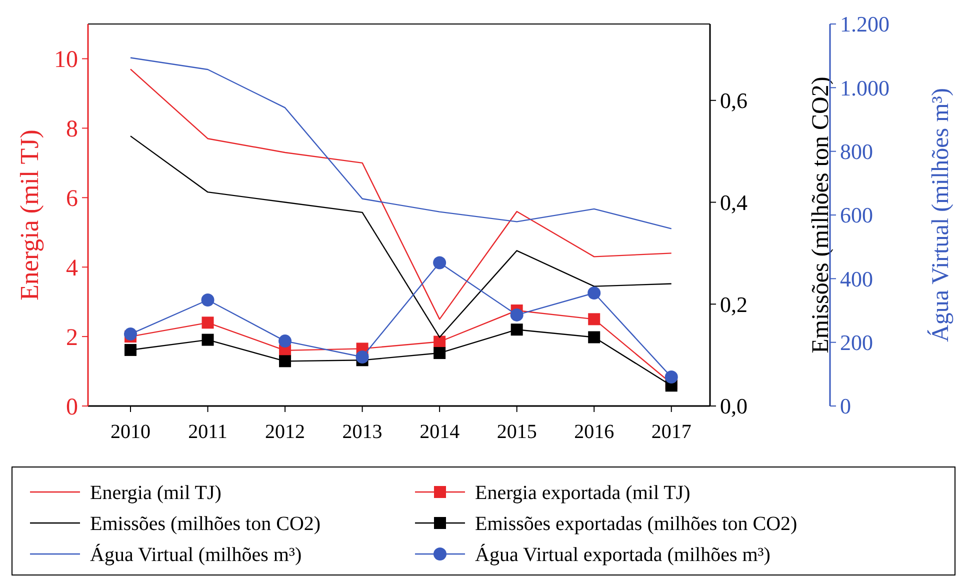 This screenshot has width=962, height=577. I want to click on y-tick-label: 8, so click(72, 129).